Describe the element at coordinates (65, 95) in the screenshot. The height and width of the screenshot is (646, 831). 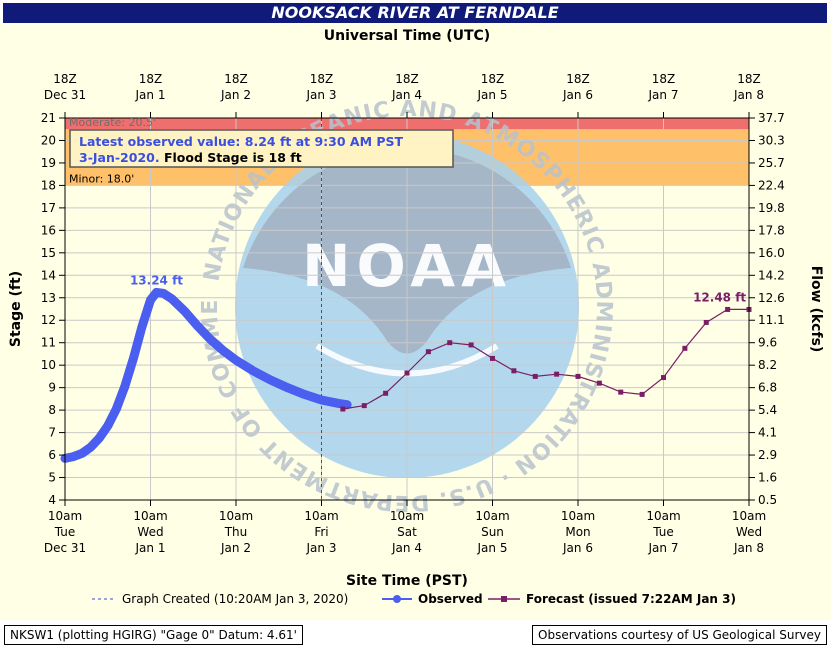
I see `top-tick-label: Dec 31` at that location.